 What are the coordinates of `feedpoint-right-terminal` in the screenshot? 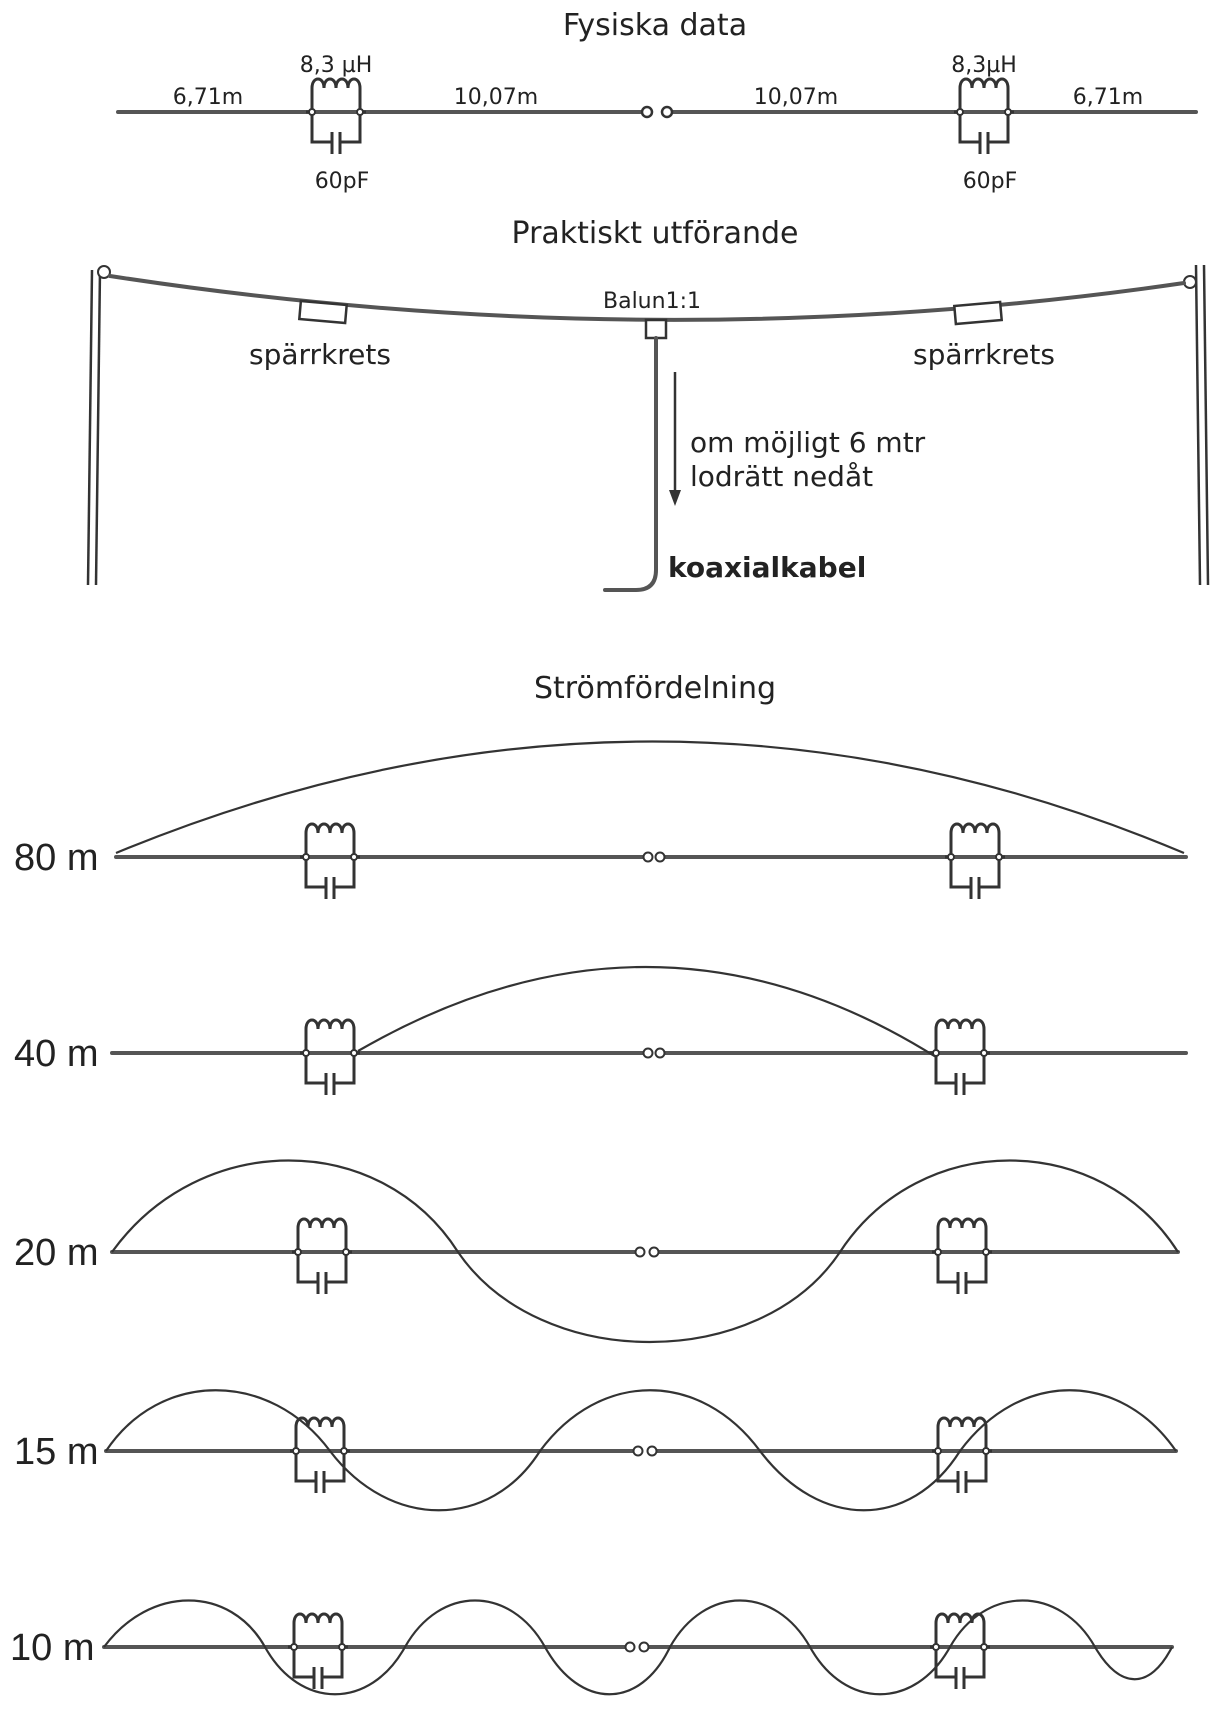 It's located at (667, 112).